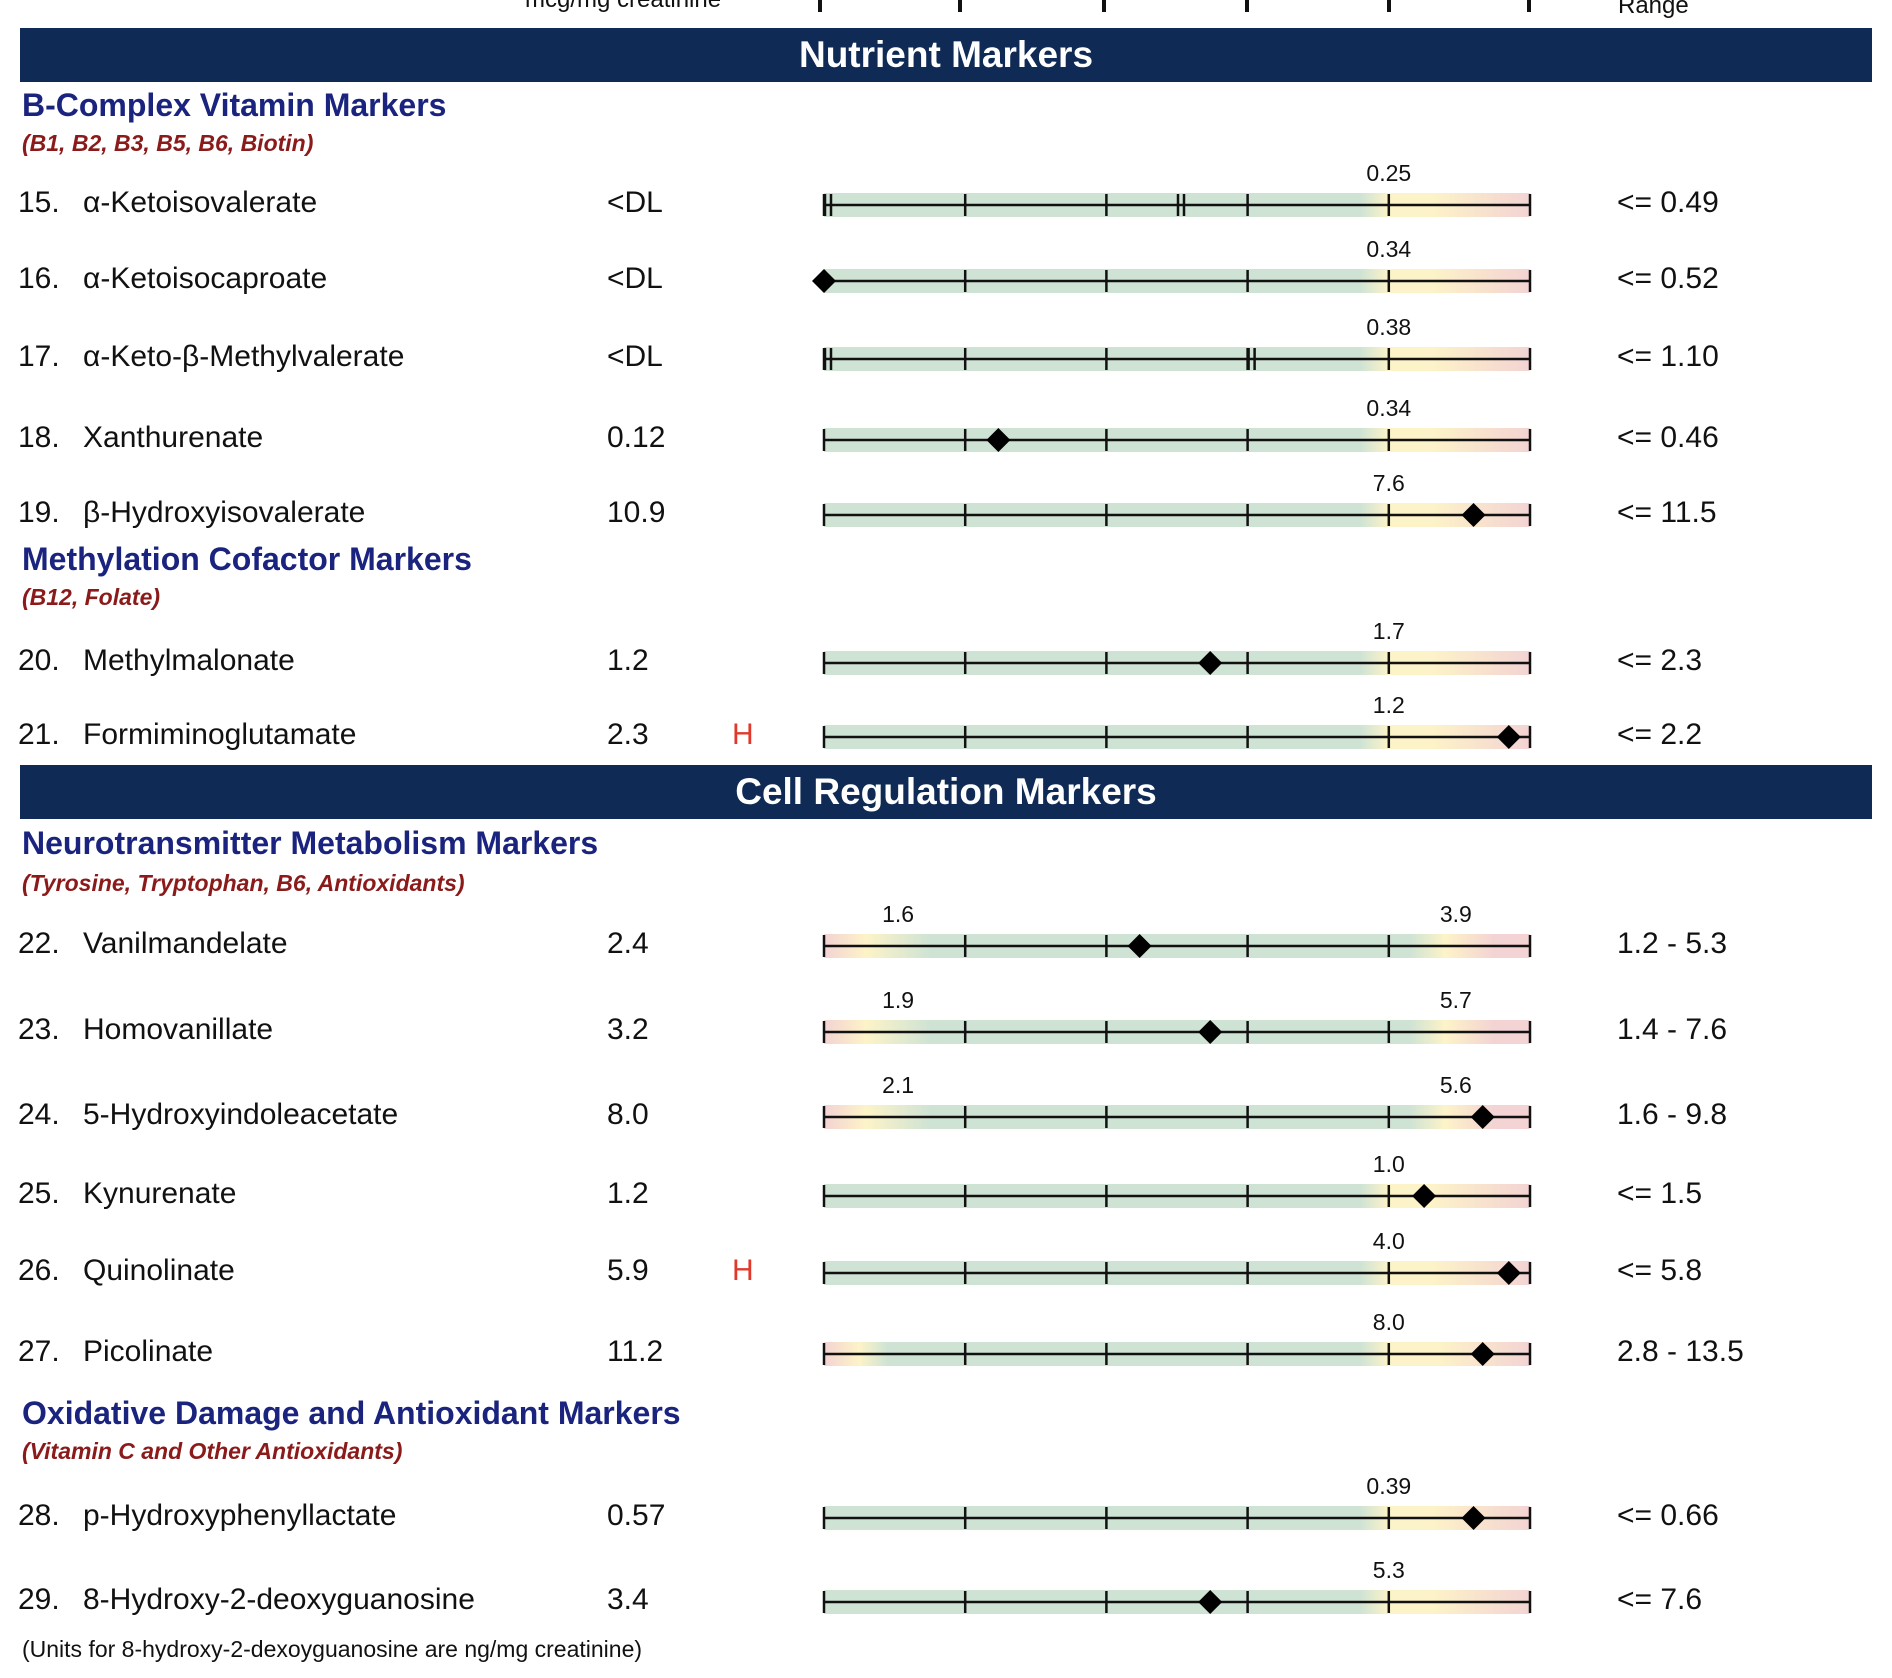  I want to click on reference-label: 8.0, so click(1389, 1322).